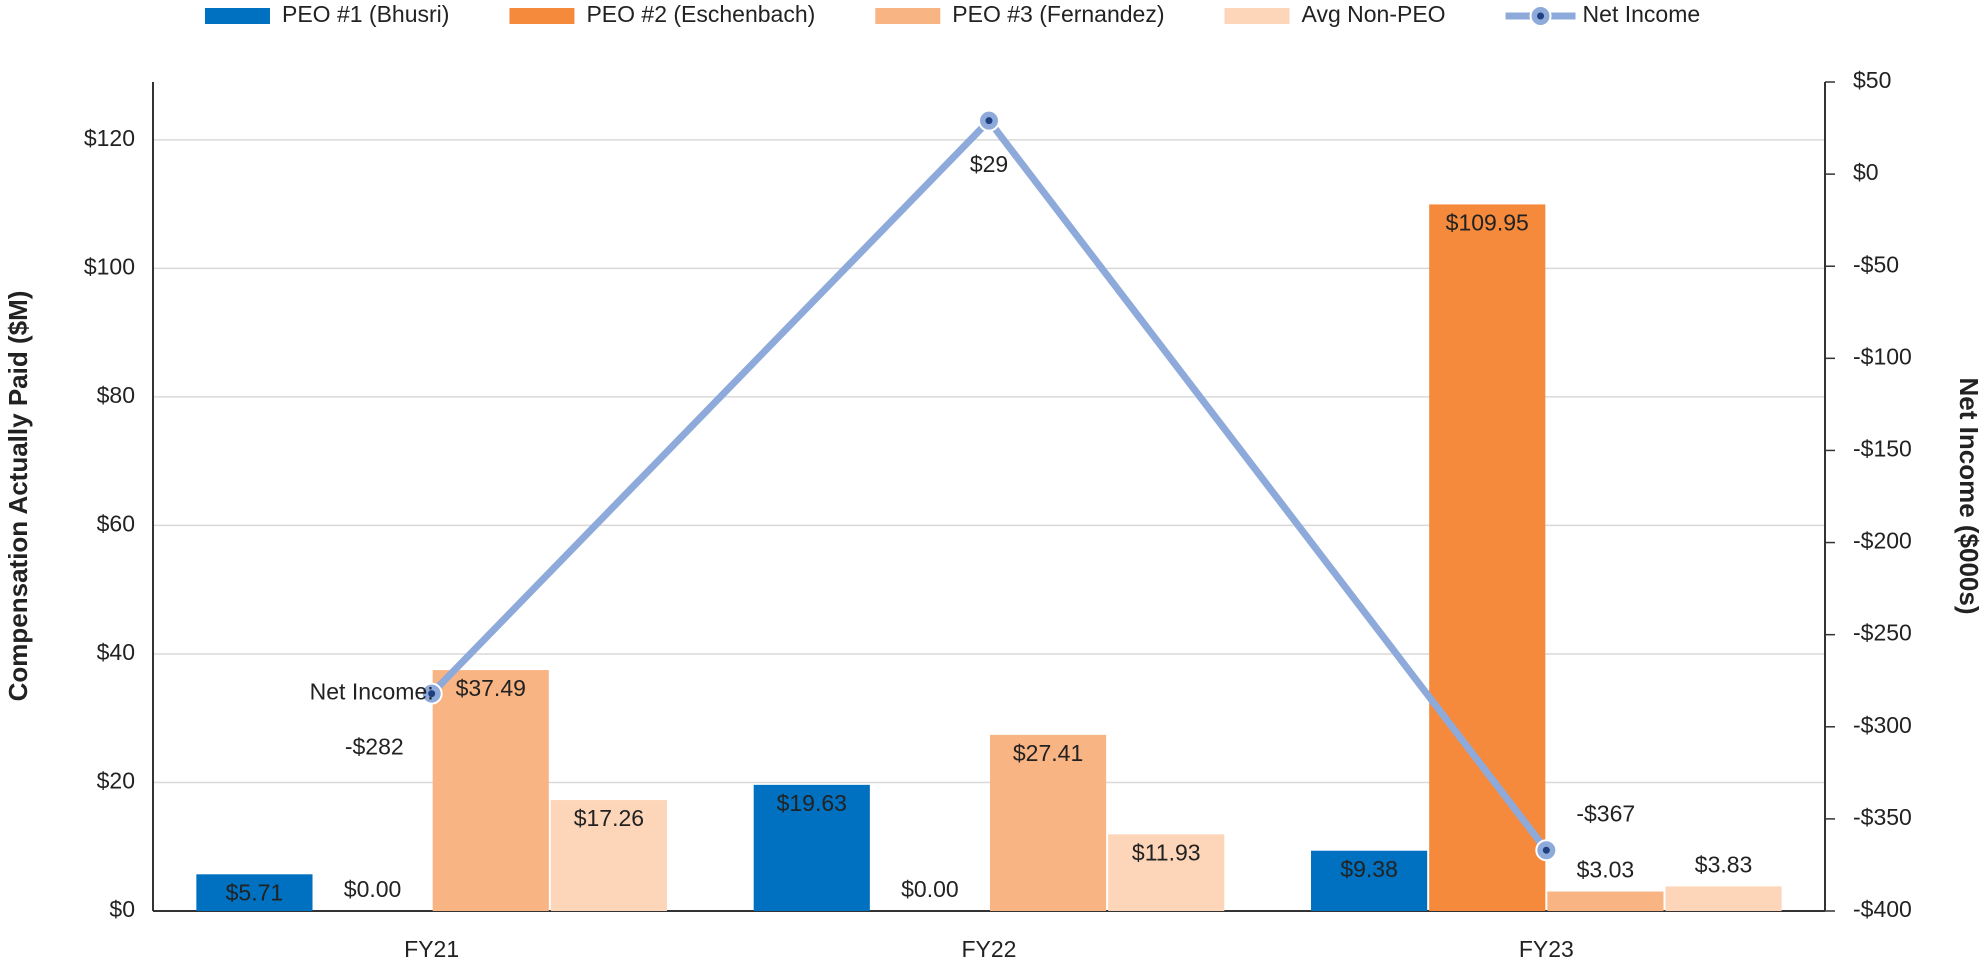 This screenshot has width=1987, height=967. What do you see at coordinates (1866, 172) in the screenshot?
I see `y2-tick-label: $0` at bounding box center [1866, 172].